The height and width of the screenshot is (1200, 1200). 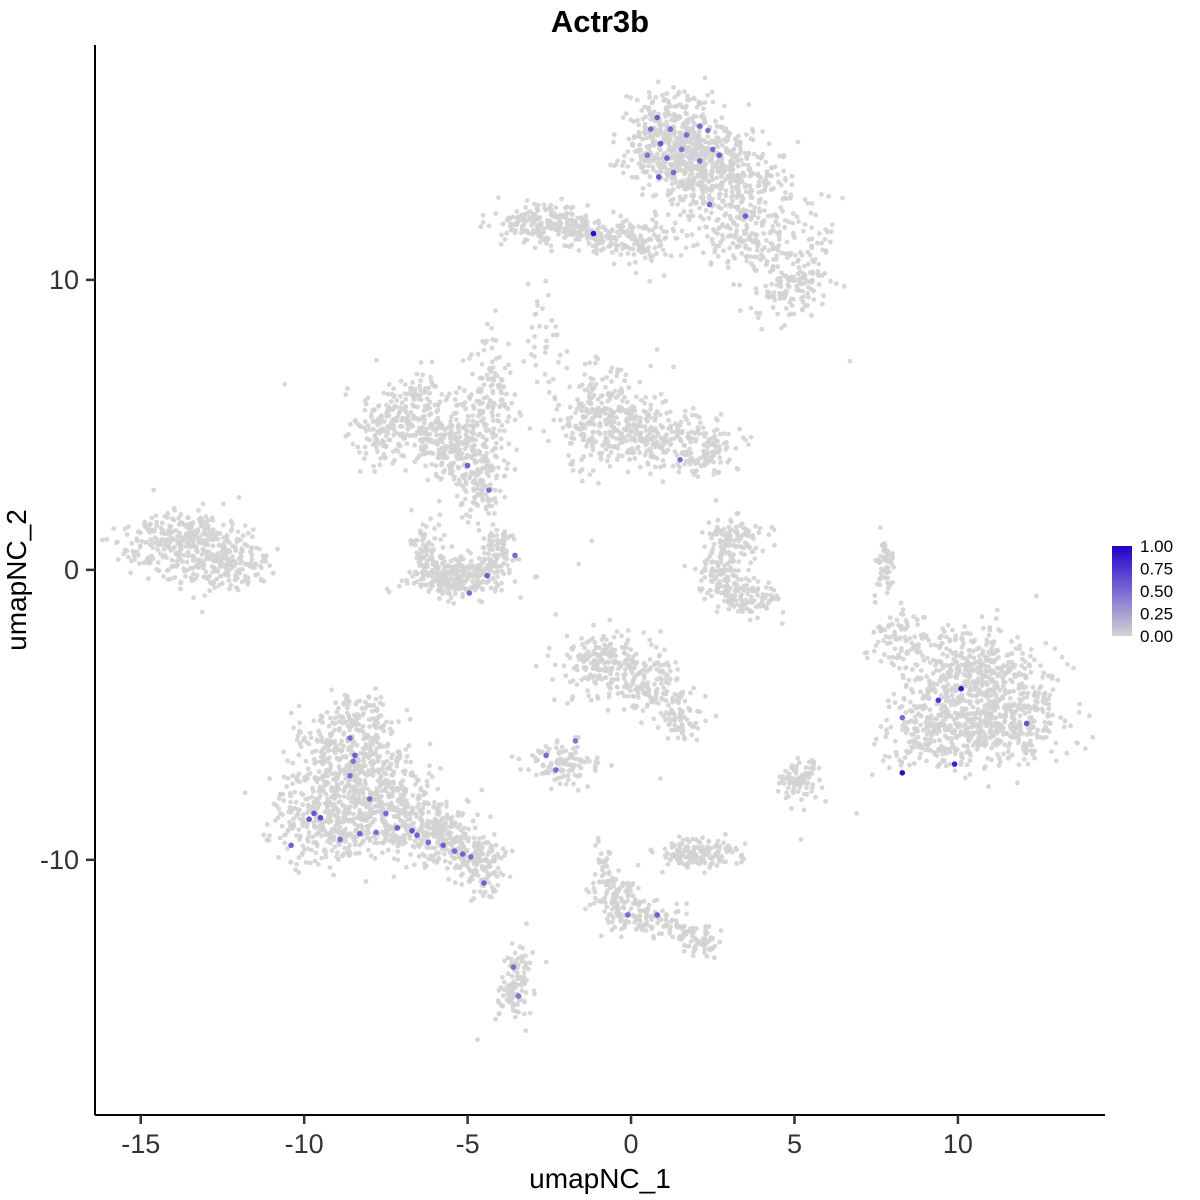 I want to click on x-tick-label: 10, so click(x=958, y=1144).